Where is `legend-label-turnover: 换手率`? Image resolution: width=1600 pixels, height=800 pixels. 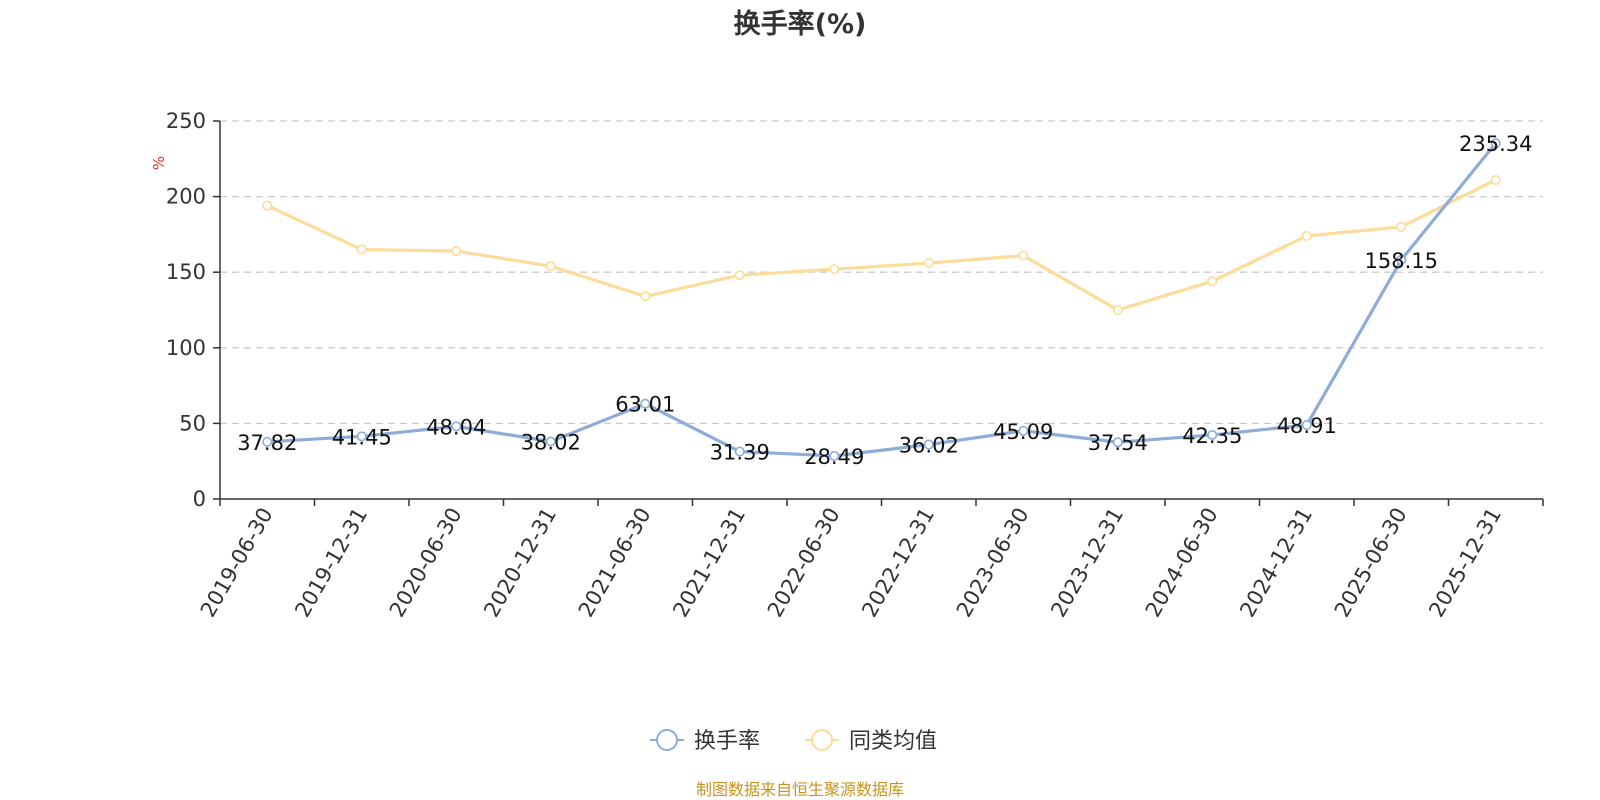 legend-label-turnover: 换手率 is located at coordinates (727, 741).